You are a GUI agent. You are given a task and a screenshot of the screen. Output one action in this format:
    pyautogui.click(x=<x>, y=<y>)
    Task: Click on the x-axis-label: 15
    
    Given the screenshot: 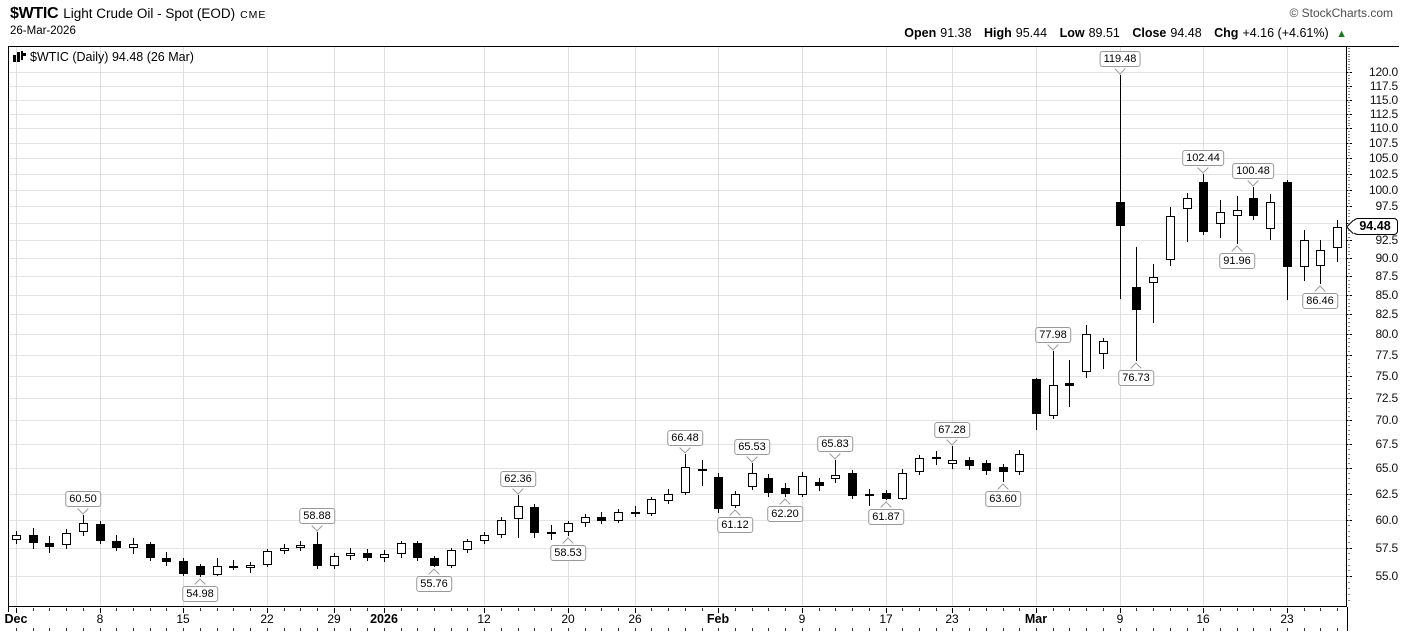 What is the action you would take?
    pyautogui.click(x=183, y=619)
    